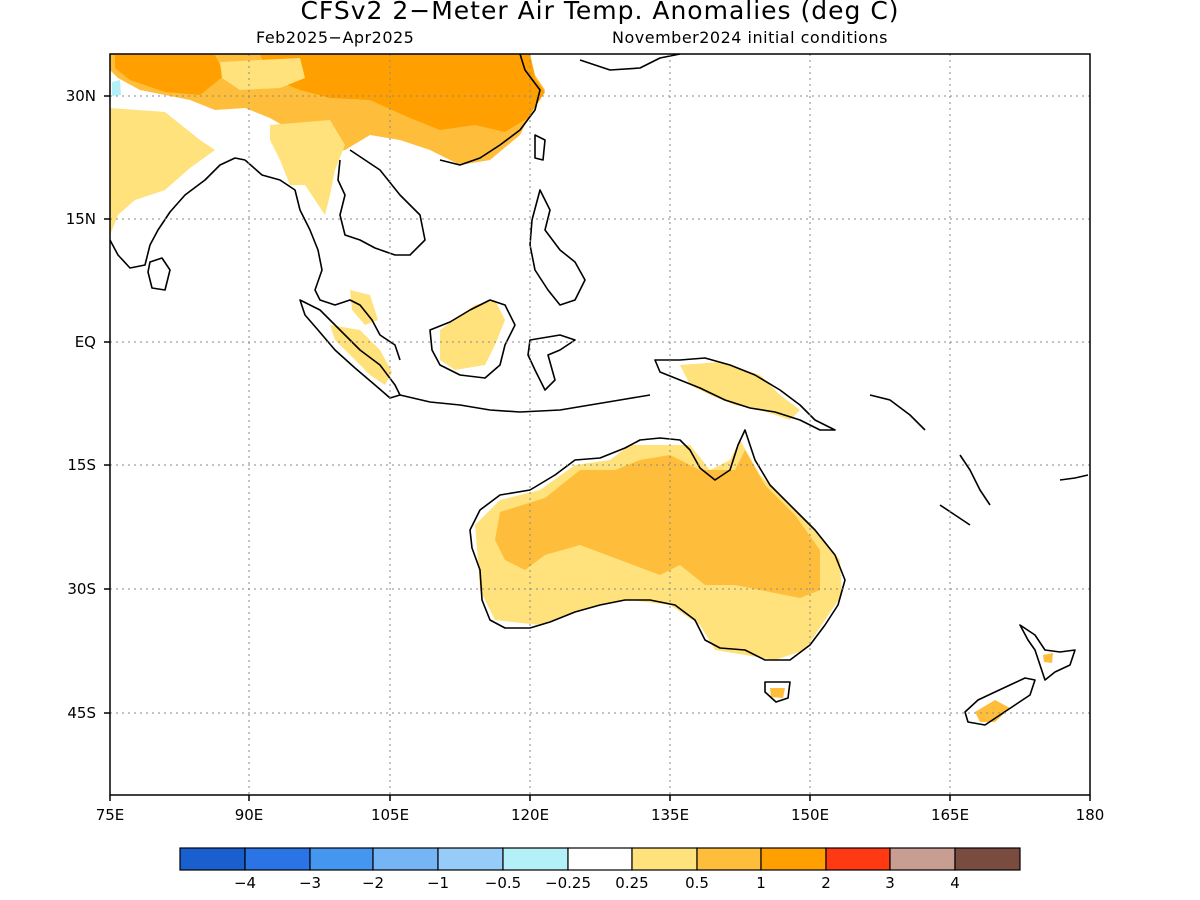 This screenshot has width=1200, height=900. I want to click on coast-australia, so click(657, 545).